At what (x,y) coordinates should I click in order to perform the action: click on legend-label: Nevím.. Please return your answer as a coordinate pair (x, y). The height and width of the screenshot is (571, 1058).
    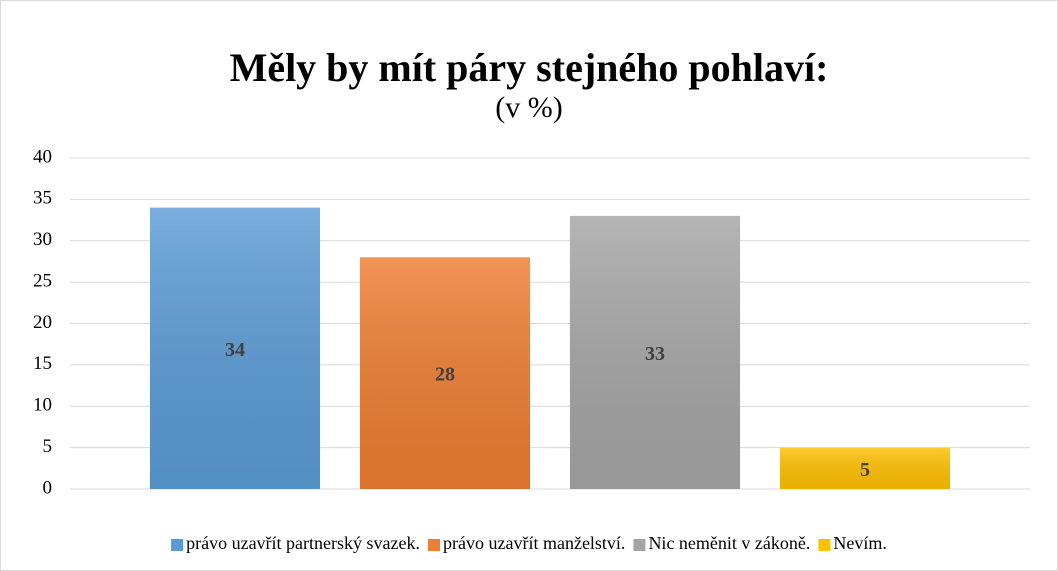
    Looking at the image, I should click on (860, 543).